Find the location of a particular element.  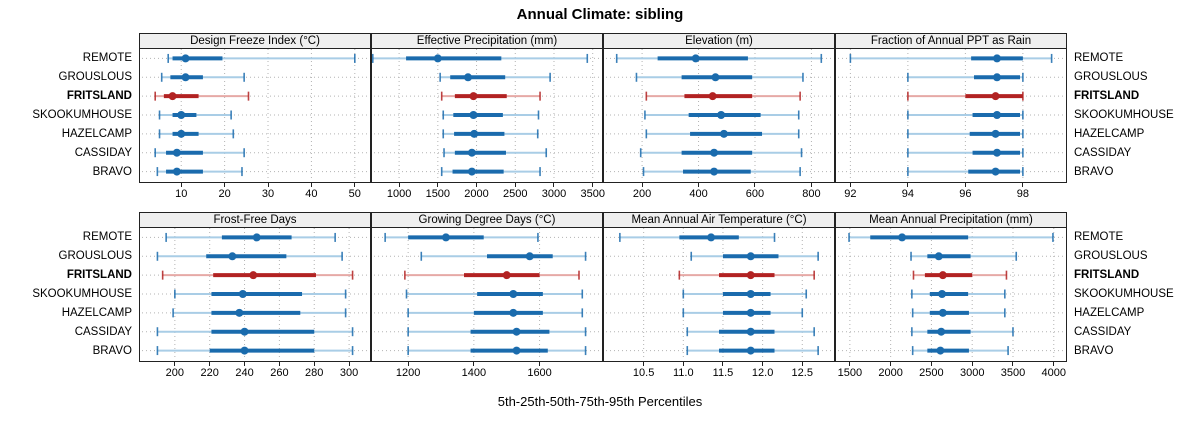

site-label-fritsland: FRITSLAND is located at coordinates (1107, 96).